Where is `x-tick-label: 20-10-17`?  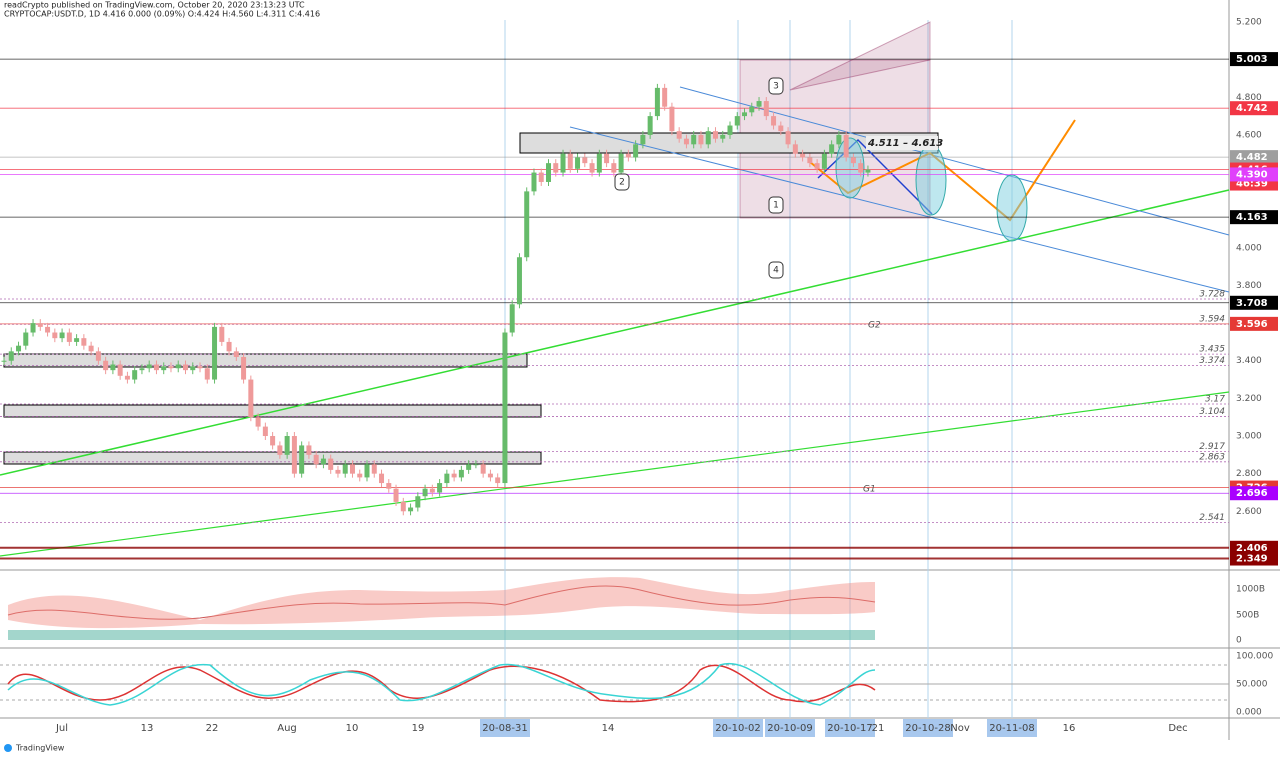
x-tick-label: 20-10-17 is located at coordinates (849, 728).